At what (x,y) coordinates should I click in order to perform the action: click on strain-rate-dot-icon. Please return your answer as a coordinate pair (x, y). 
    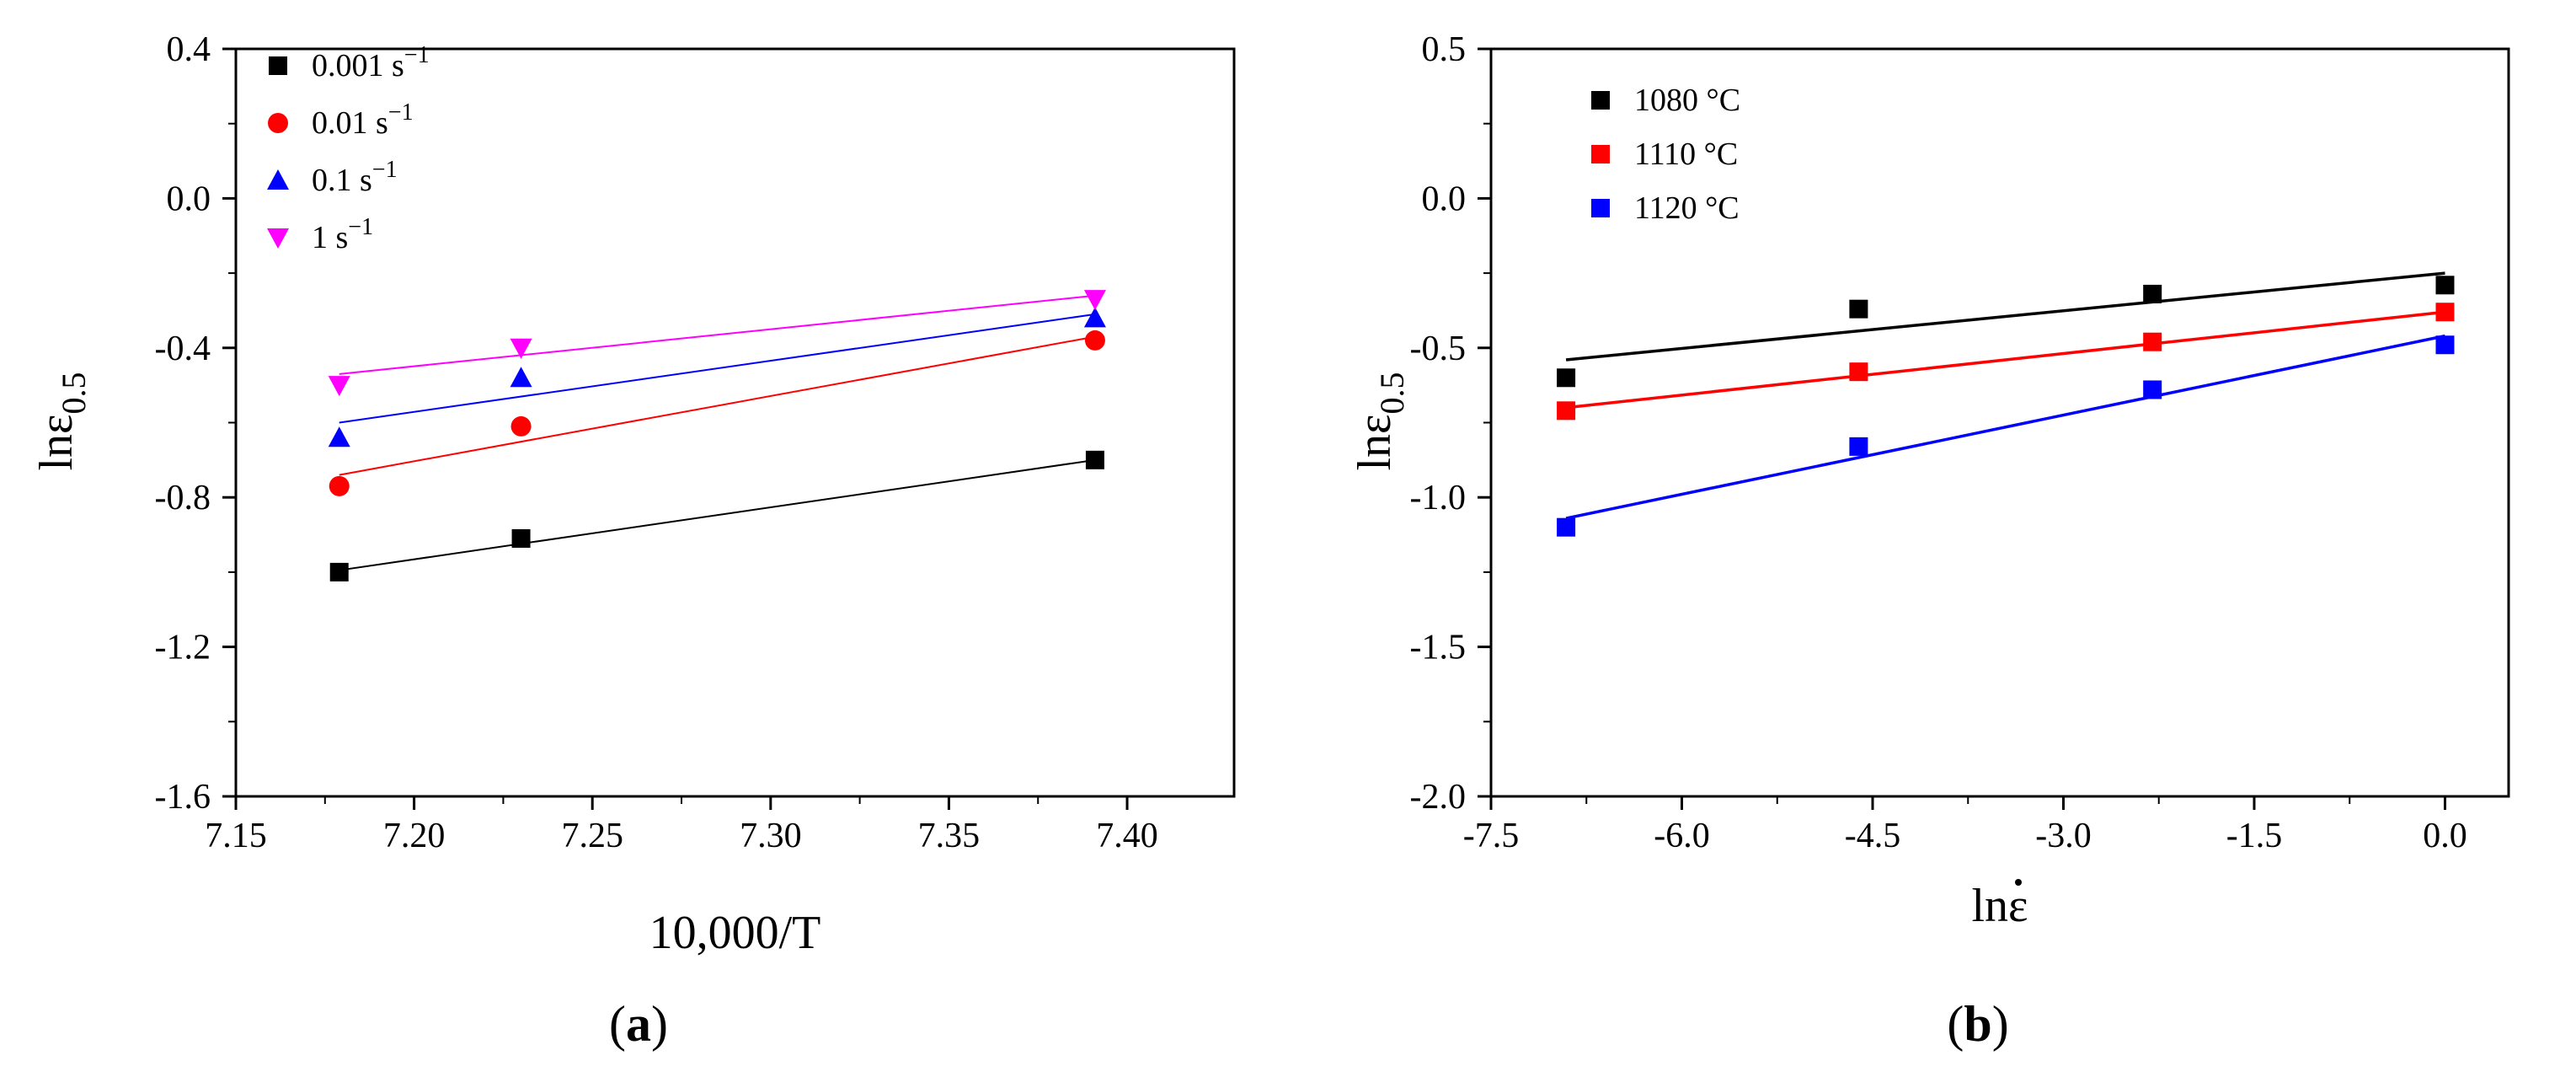
    Looking at the image, I should click on (2018, 882).